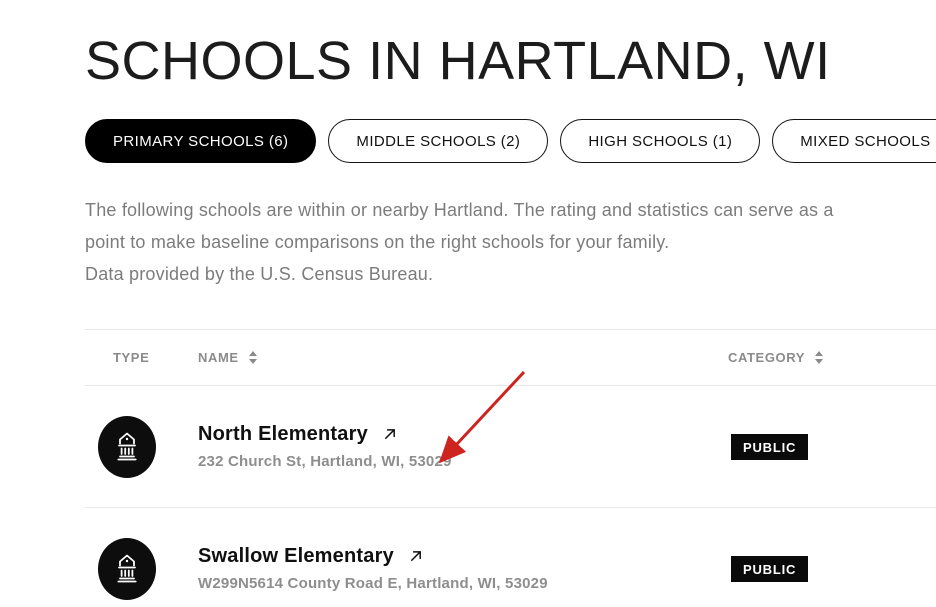 Image resolution: width=936 pixels, height=607 pixels. What do you see at coordinates (296, 556) in the screenshot?
I see `school-name: Swallow Elementary` at bounding box center [296, 556].